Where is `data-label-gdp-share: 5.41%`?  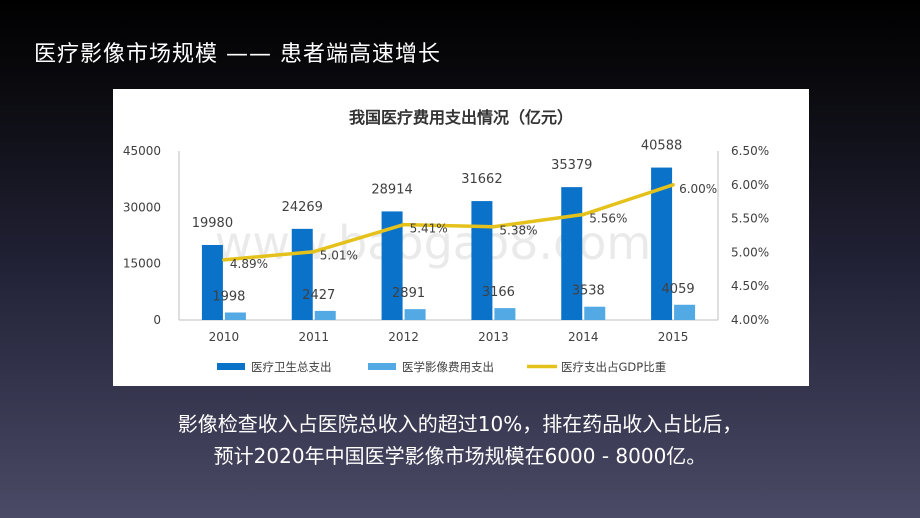 data-label-gdp-share: 5.41% is located at coordinates (429, 229).